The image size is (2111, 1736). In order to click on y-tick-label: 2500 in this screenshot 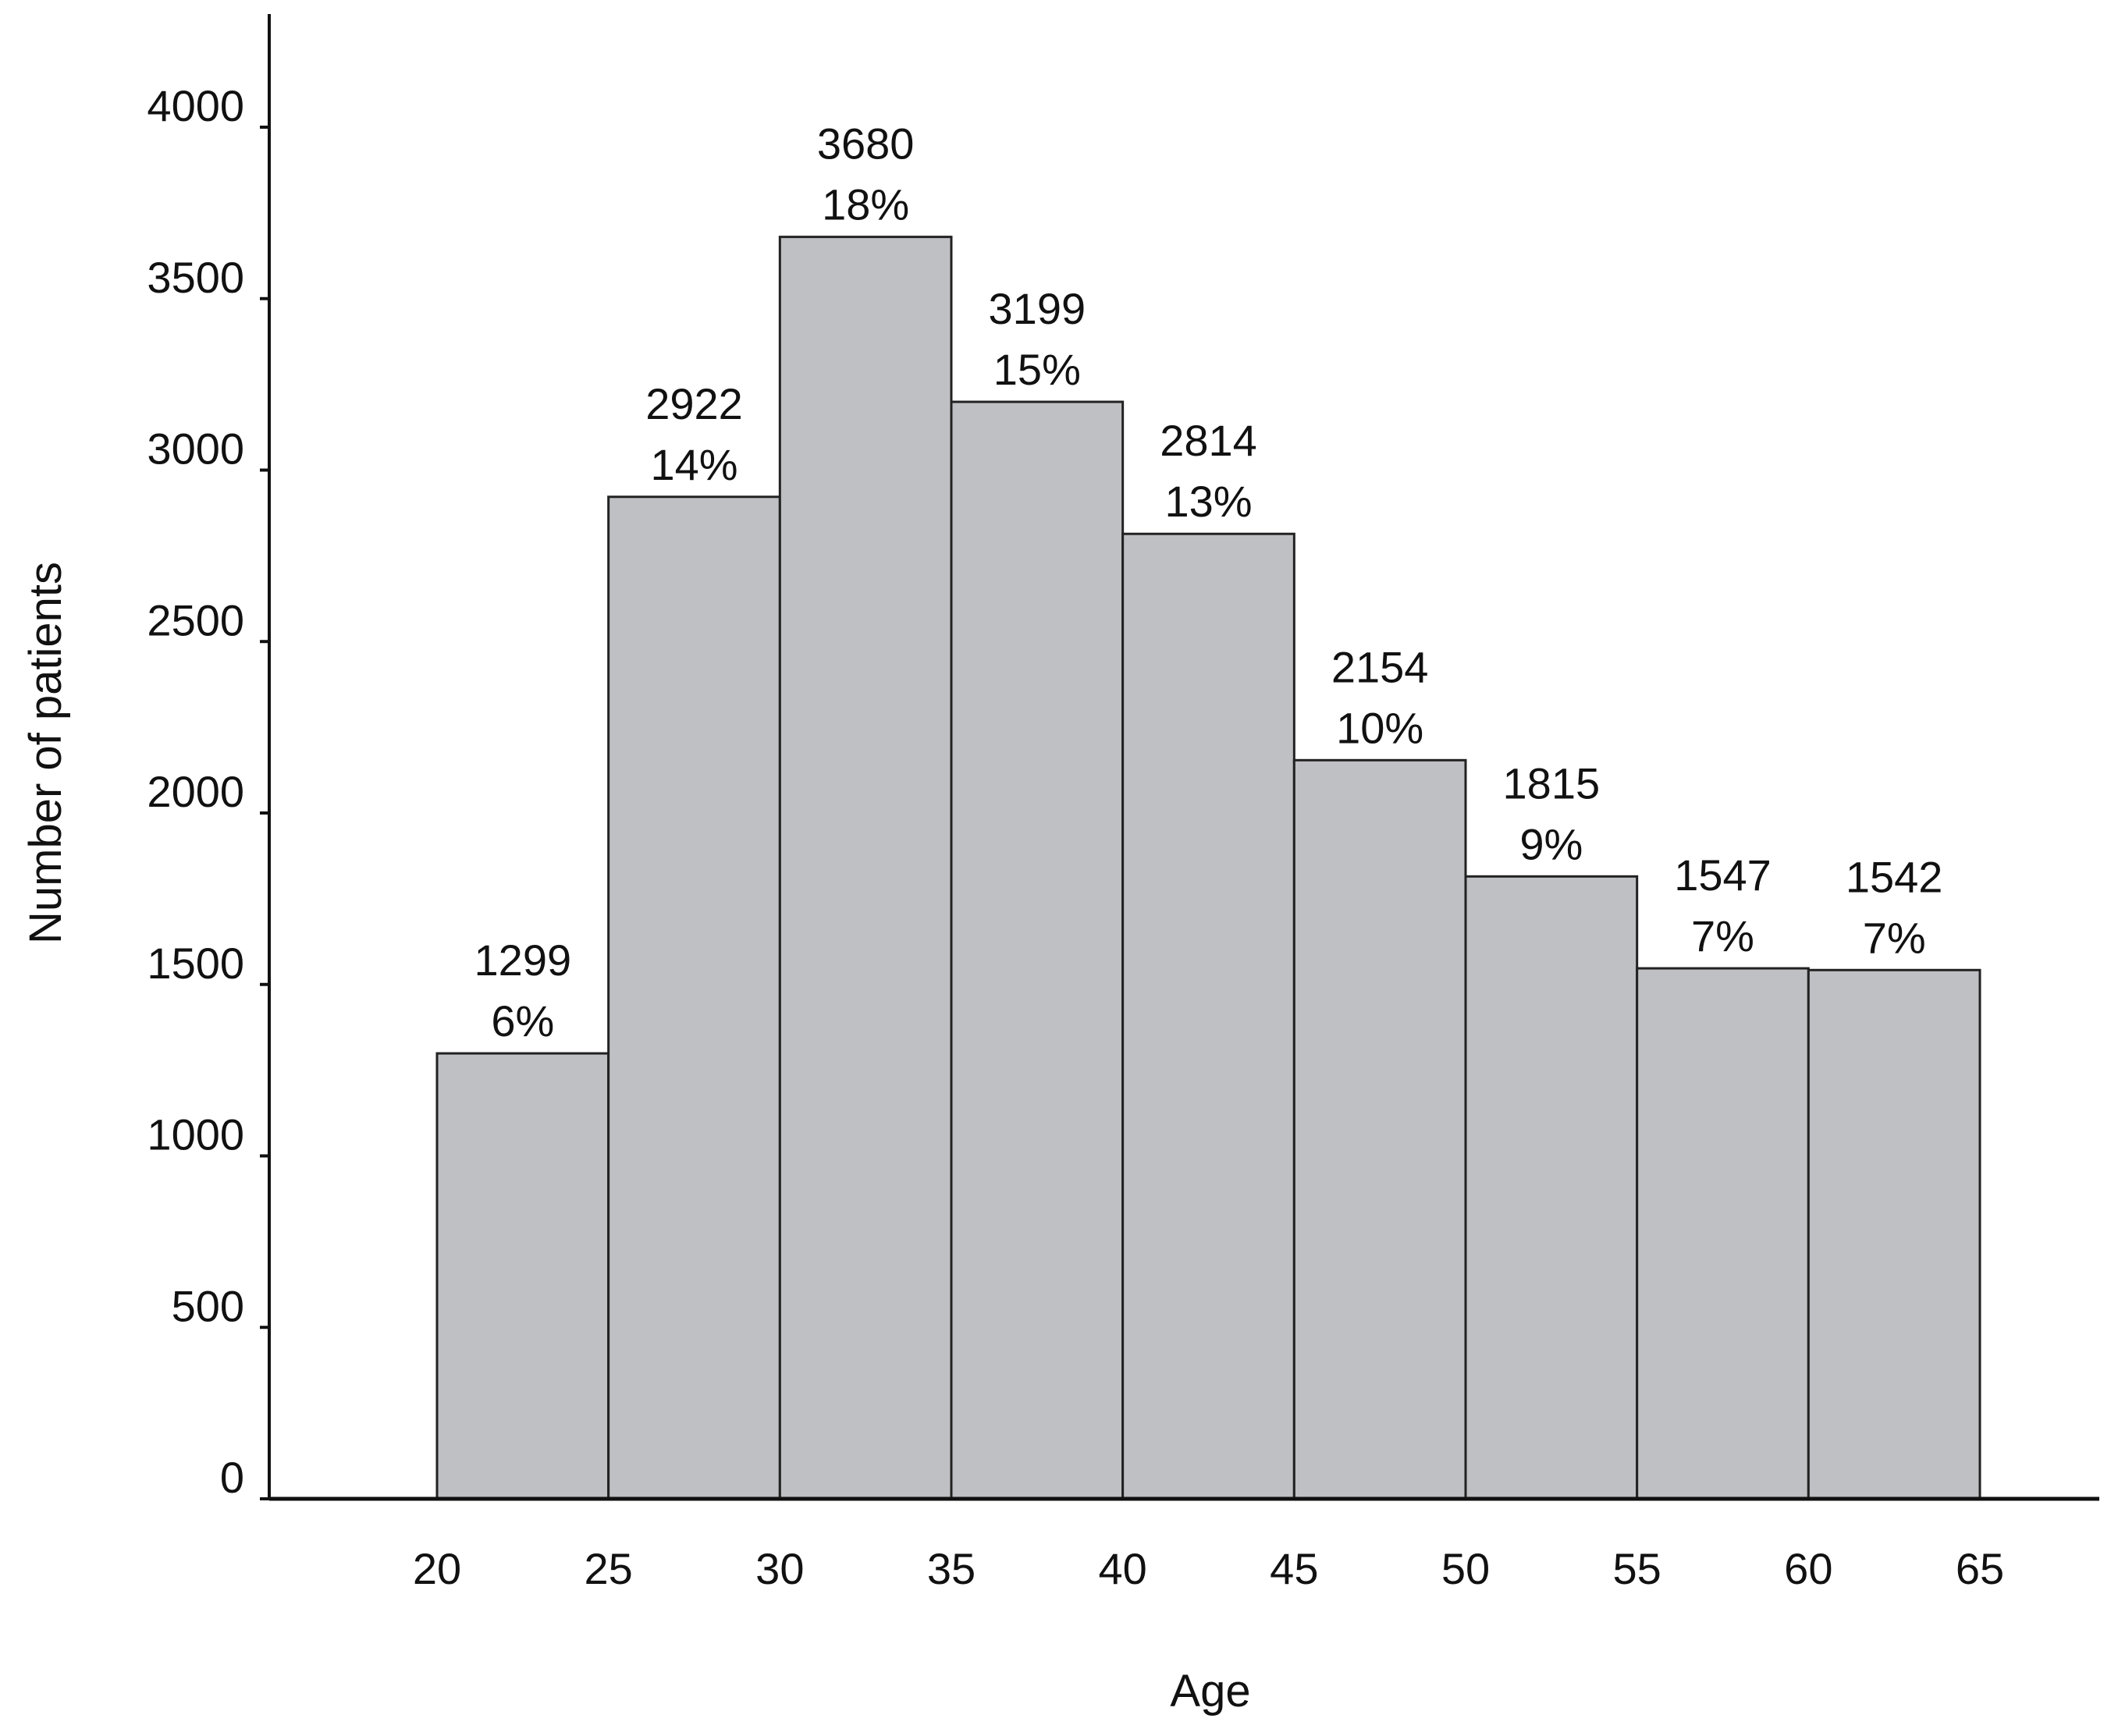, I will do `click(195, 619)`.